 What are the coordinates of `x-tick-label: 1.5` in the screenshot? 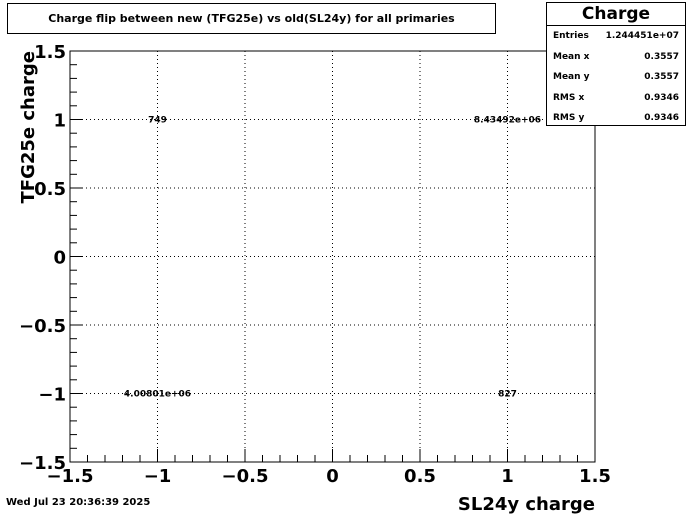 It's located at (595, 476).